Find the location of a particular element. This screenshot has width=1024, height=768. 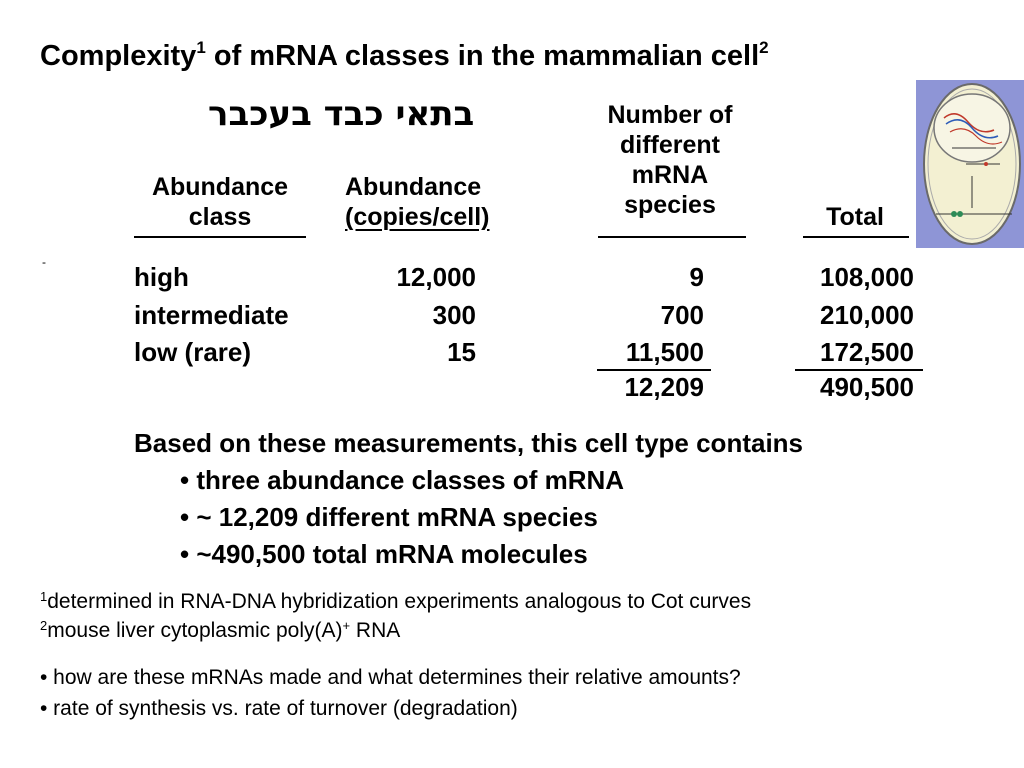

title-footnote-2: 2 is located at coordinates (764, 47).